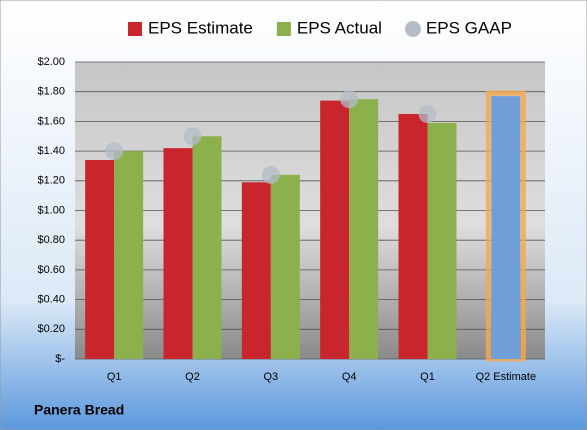  I want to click on y-tick-label: $1.20, so click(51, 181).